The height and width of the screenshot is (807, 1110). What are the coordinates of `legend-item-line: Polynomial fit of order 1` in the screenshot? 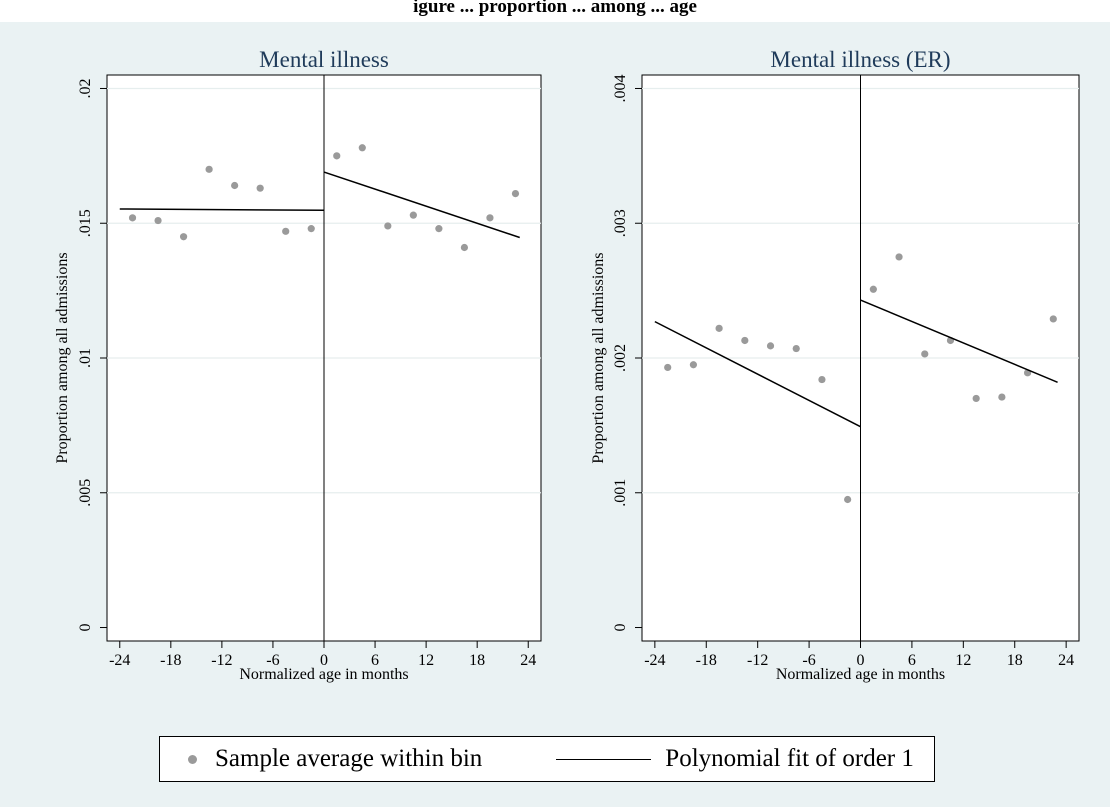 It's located at (698, 759).